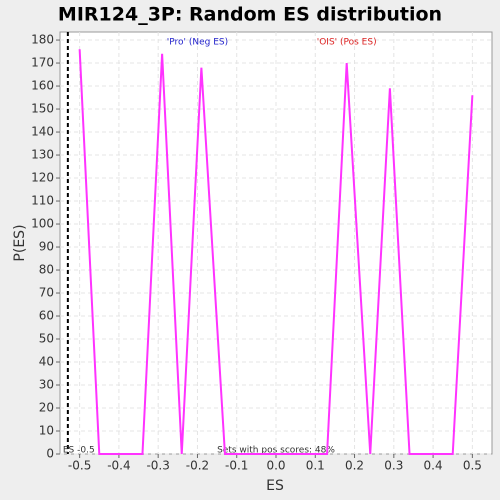  What do you see at coordinates (276, 451) in the screenshot?
I see `footnote: Sets with pos scores: 48%` at bounding box center [276, 451].